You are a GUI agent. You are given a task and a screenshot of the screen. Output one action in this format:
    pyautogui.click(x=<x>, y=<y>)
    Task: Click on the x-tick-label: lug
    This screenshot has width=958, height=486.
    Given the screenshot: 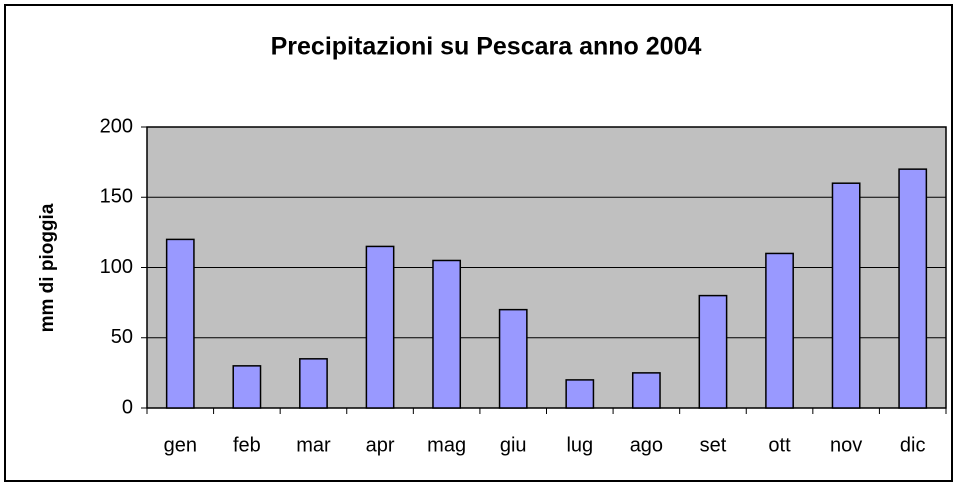 What is the action you would take?
    pyautogui.click(x=579, y=445)
    